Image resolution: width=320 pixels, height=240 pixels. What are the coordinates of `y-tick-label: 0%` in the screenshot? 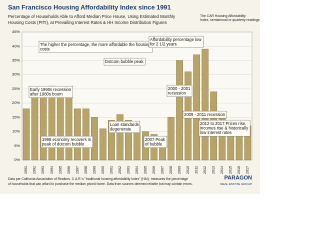 It's located at (17, 159).